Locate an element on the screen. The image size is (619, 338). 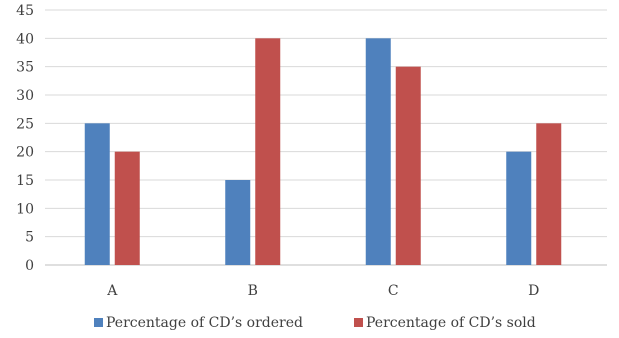
y-tick-label: 15 is located at coordinates (25, 181).